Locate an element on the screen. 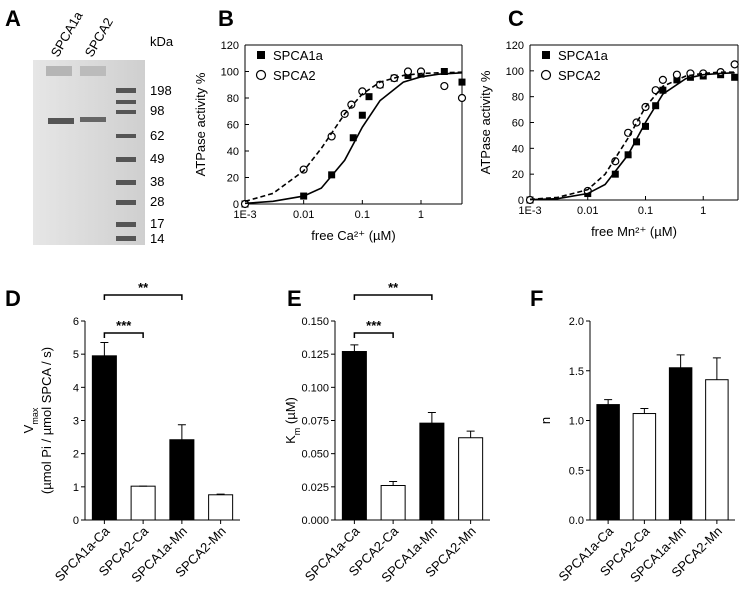 Image resolution: width=745 pixels, height=592 pixels. y-tick-label: 1 is located at coordinates (76, 488).